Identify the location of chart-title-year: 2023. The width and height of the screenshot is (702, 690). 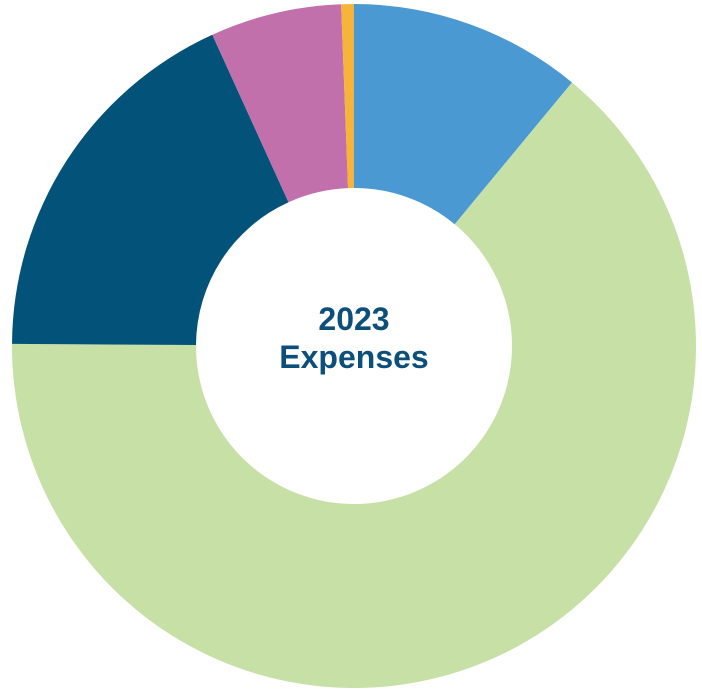
(354, 319).